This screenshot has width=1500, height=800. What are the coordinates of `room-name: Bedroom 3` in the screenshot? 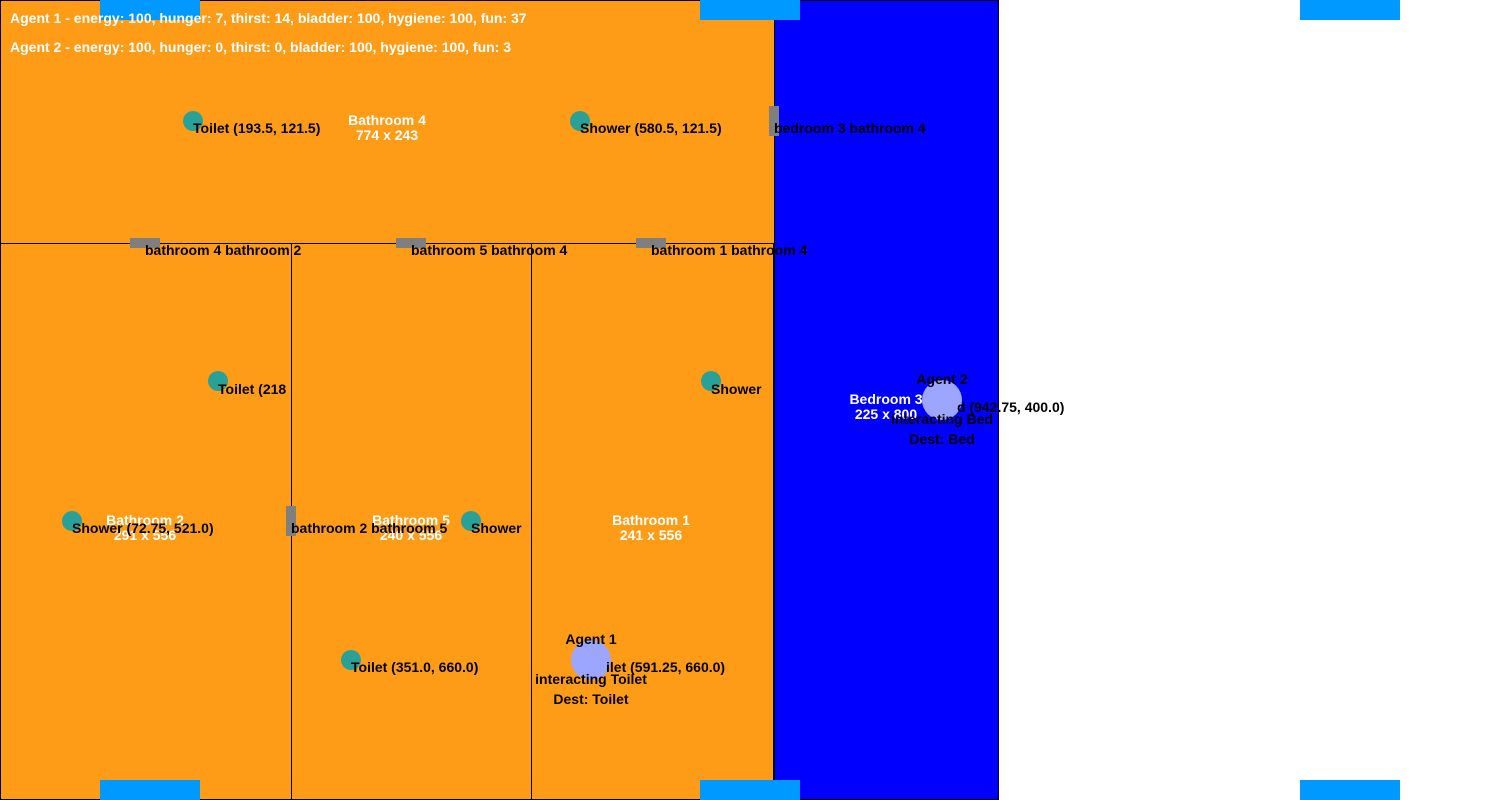 It's located at (886, 399).